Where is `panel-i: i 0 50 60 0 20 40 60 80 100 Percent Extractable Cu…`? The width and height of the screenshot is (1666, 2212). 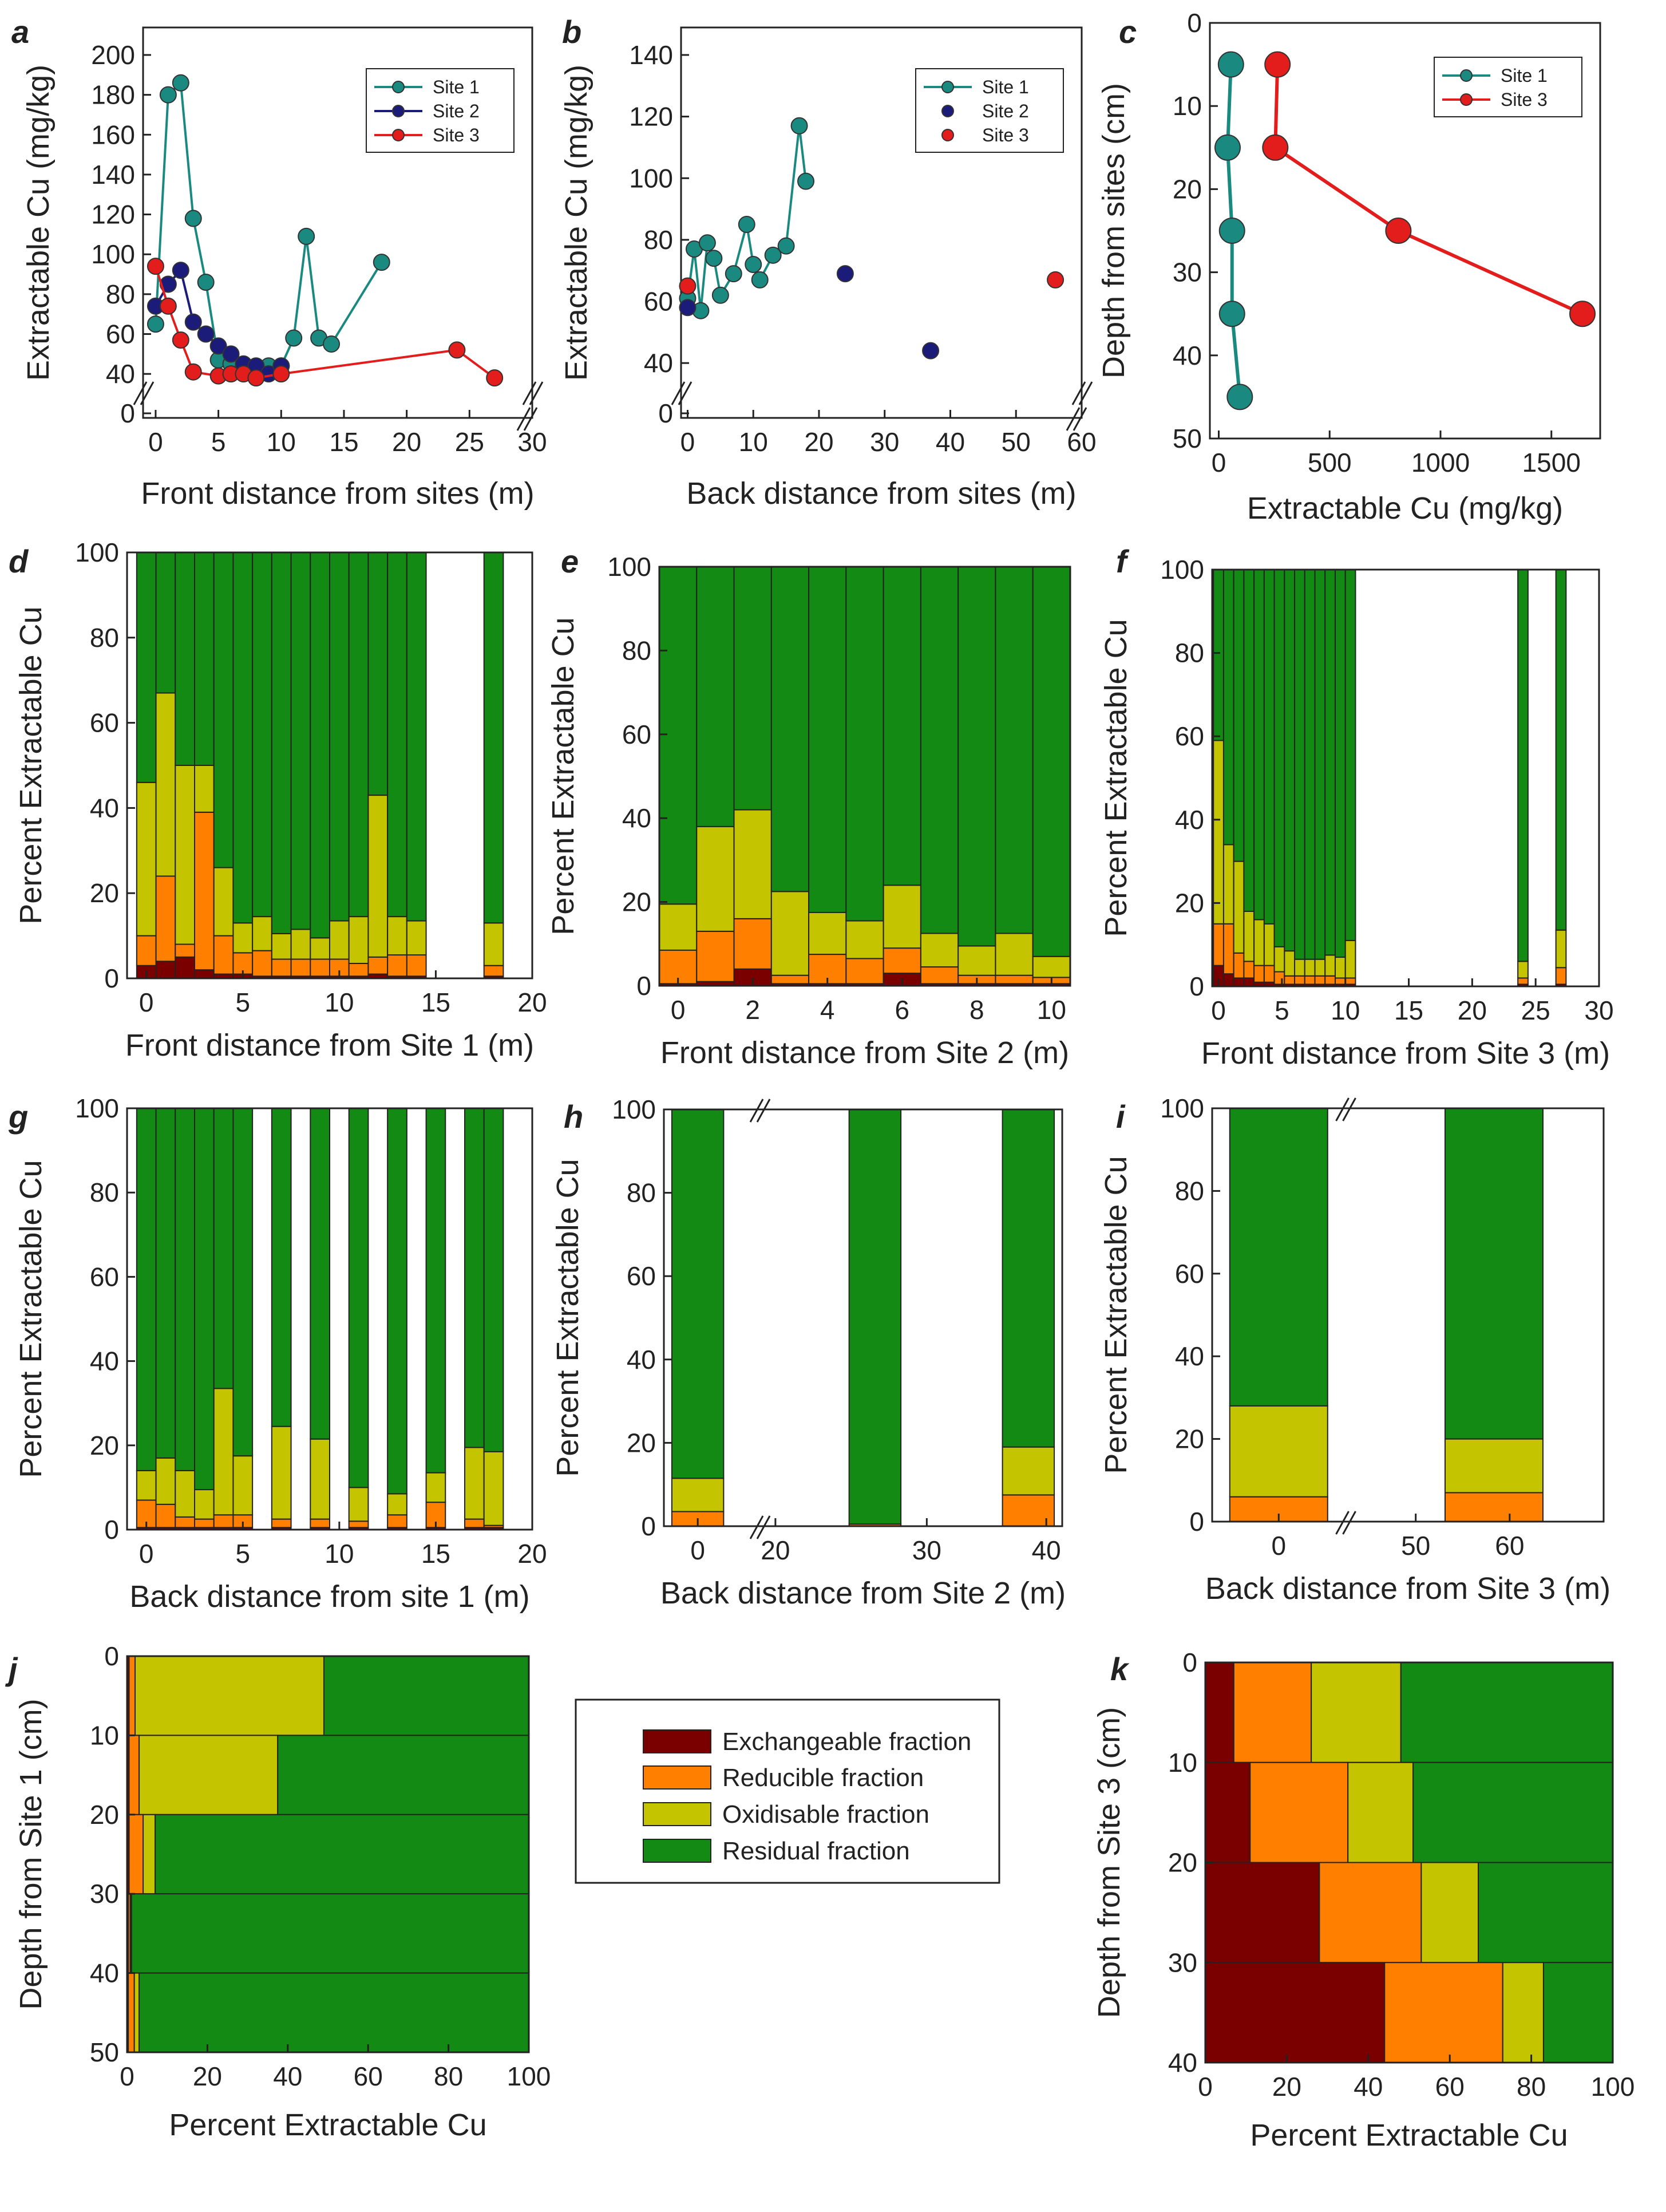 panel-i: i 0 50 60 0 20 40 60 80 100 Percent Extractable Cu… is located at coordinates (1355, 1349).